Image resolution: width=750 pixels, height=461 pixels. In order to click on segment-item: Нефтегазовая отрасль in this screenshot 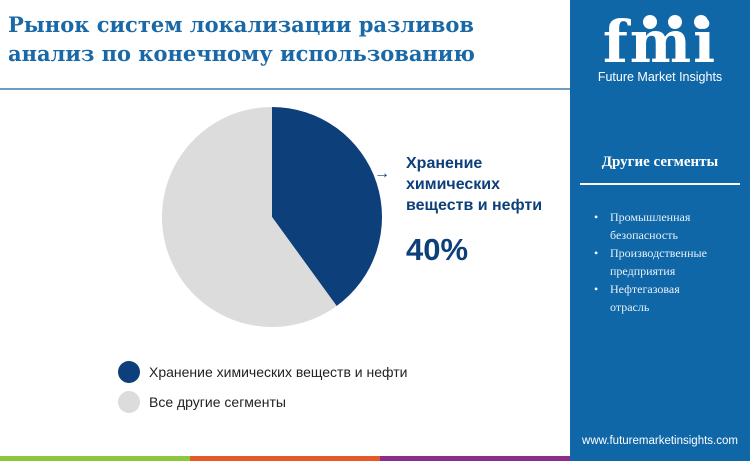, I will do `click(649, 298)`.